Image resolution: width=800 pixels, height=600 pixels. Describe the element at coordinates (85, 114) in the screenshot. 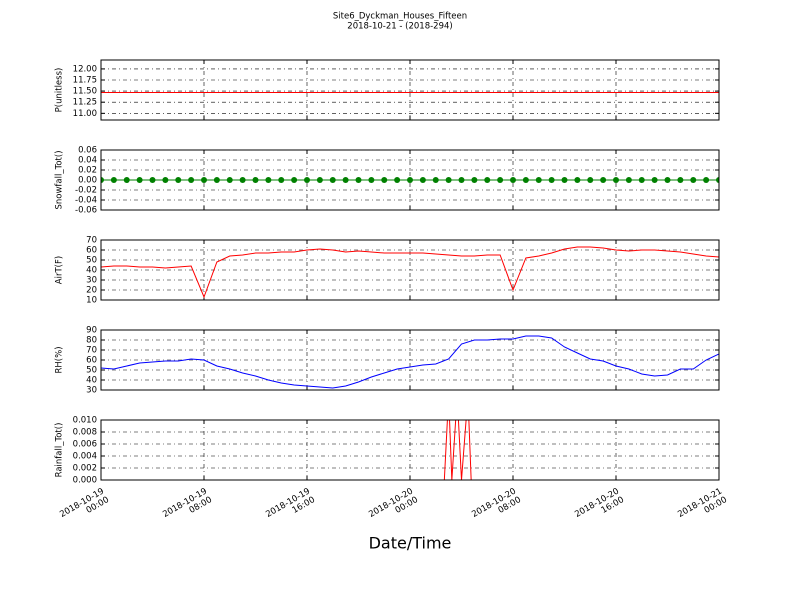

I see `y-tick-label: 11.00` at that location.